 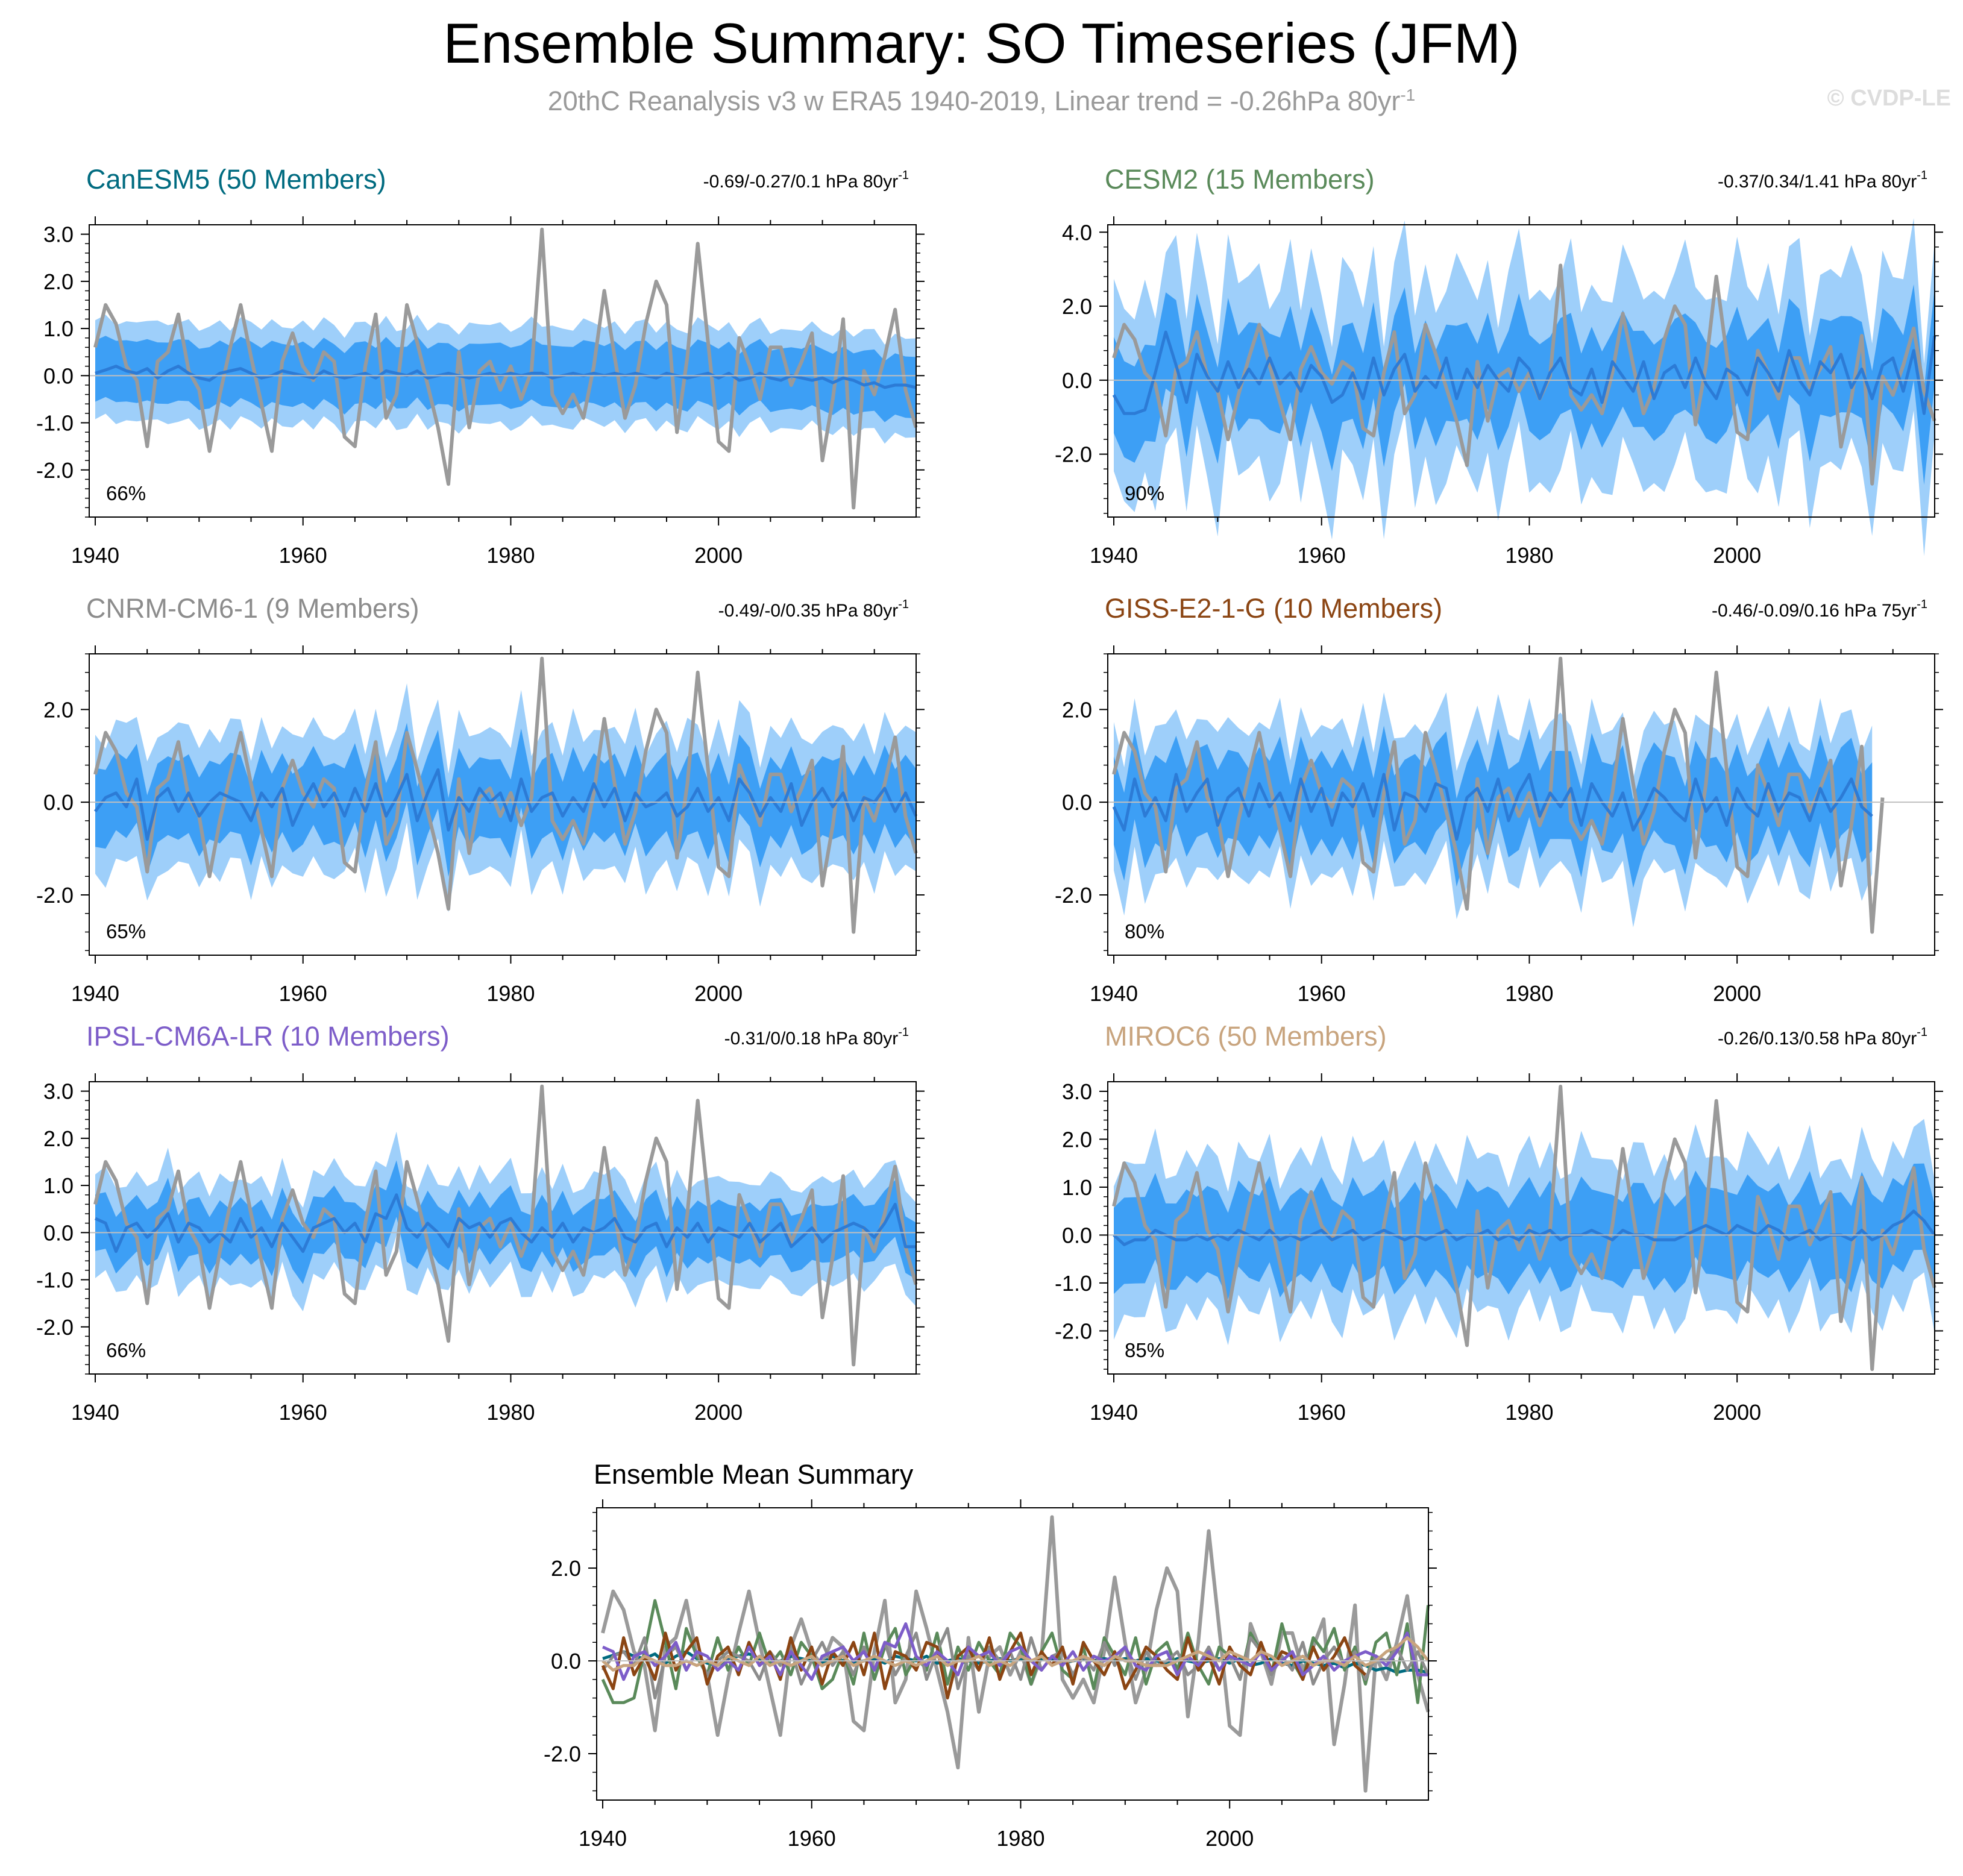 What do you see at coordinates (1114, 1412) in the screenshot?
I see `panel-6-x-tick-label: 1940` at bounding box center [1114, 1412].